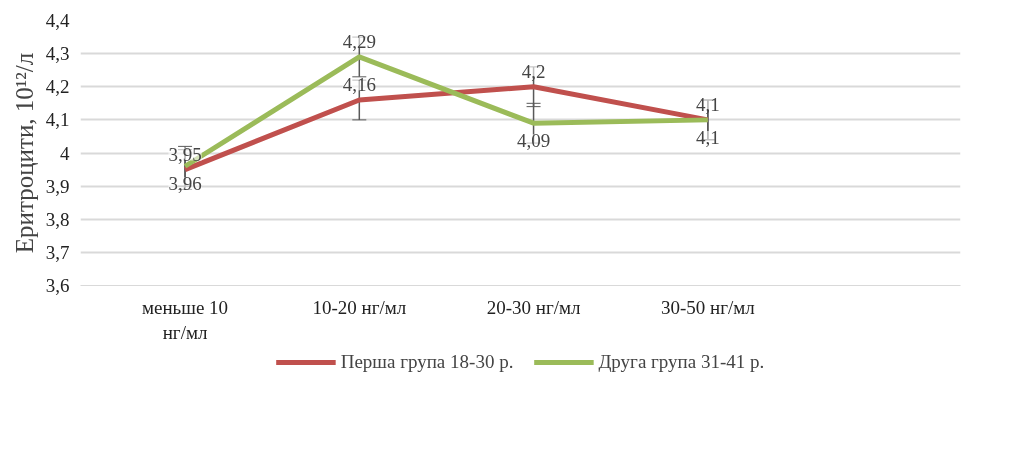  Describe the element at coordinates (359, 84) in the screenshot. I see `data-label: 4,16` at that location.